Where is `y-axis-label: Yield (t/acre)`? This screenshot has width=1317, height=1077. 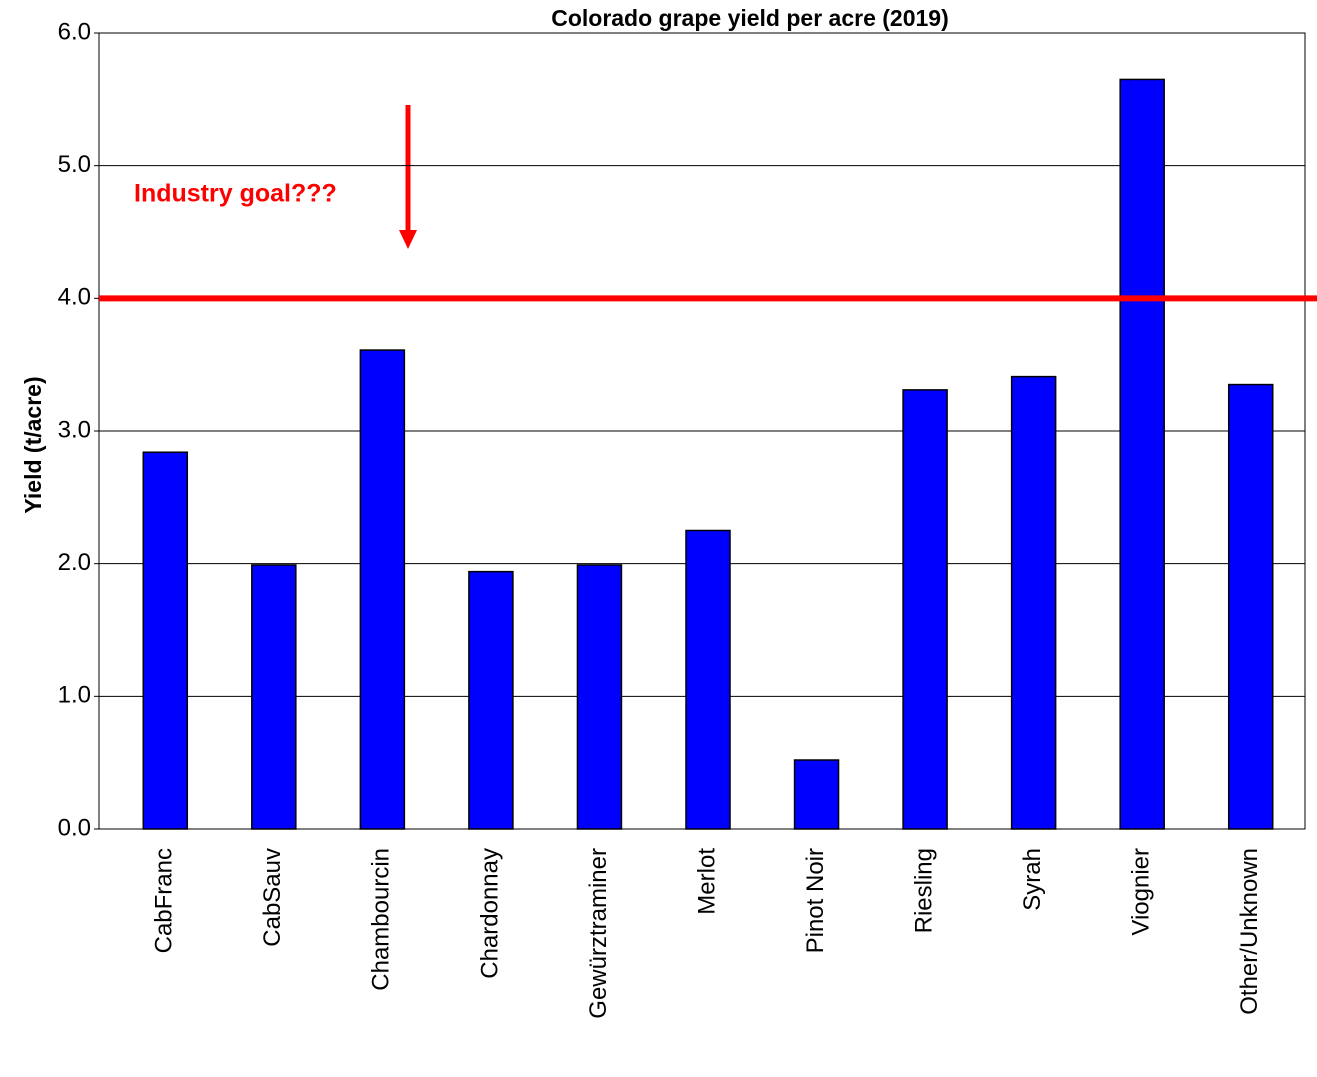 y-axis-label: Yield (t/acre) is located at coordinates (33, 444).